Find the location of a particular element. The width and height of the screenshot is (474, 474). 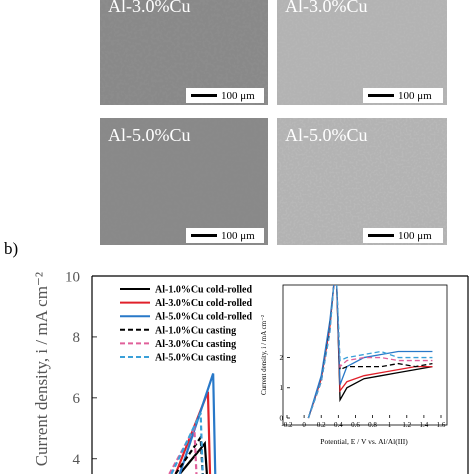

x-tick-label: 0.8 is located at coordinates (372, 425).